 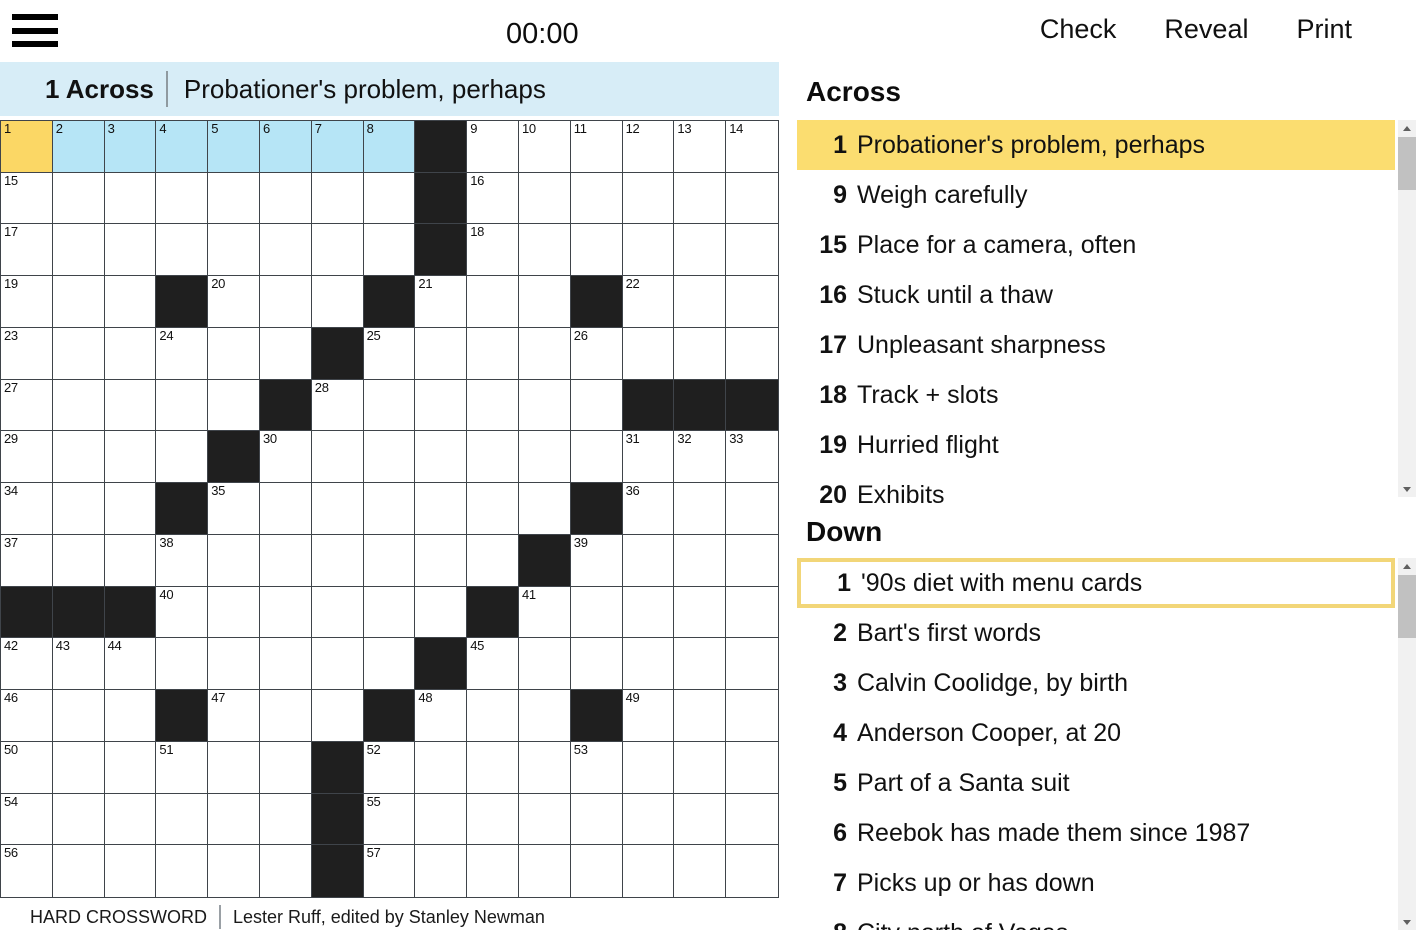 What do you see at coordinates (27, 509) in the screenshot?
I see `grid-cell-r8c1: 34` at bounding box center [27, 509].